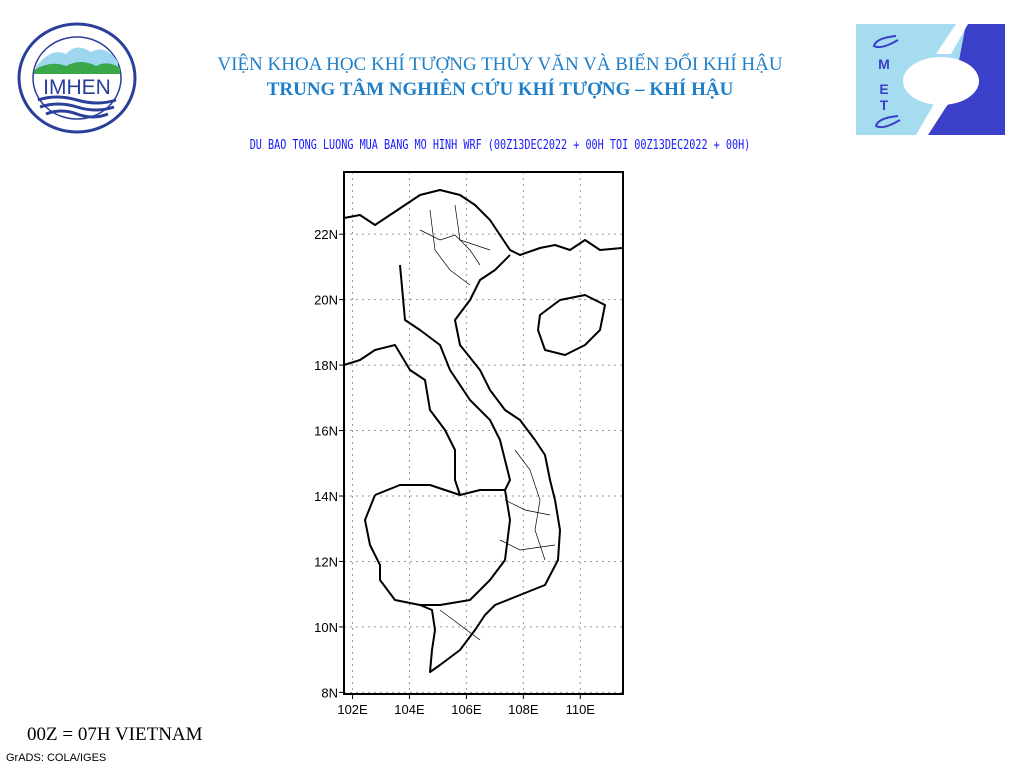  Describe the element at coordinates (930, 79) in the screenshot. I see `cmetc-logo: M E T` at that location.